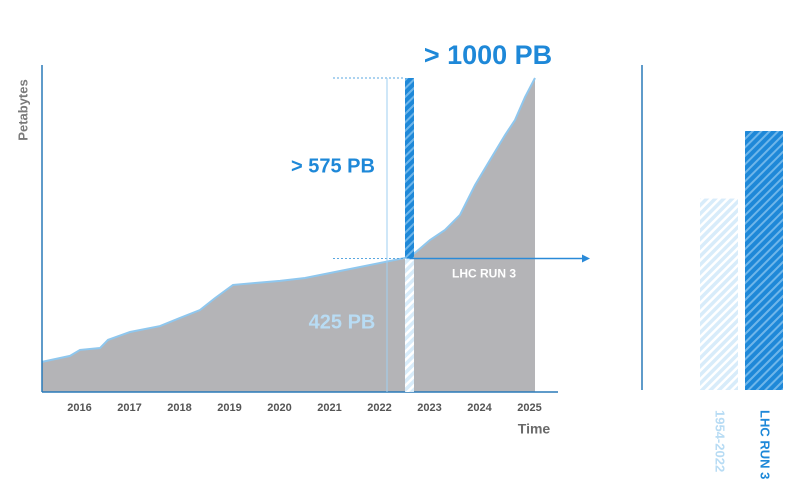 The image size is (800, 504). What do you see at coordinates (379, 408) in the screenshot?
I see `x-tick-label: 2022` at bounding box center [379, 408].